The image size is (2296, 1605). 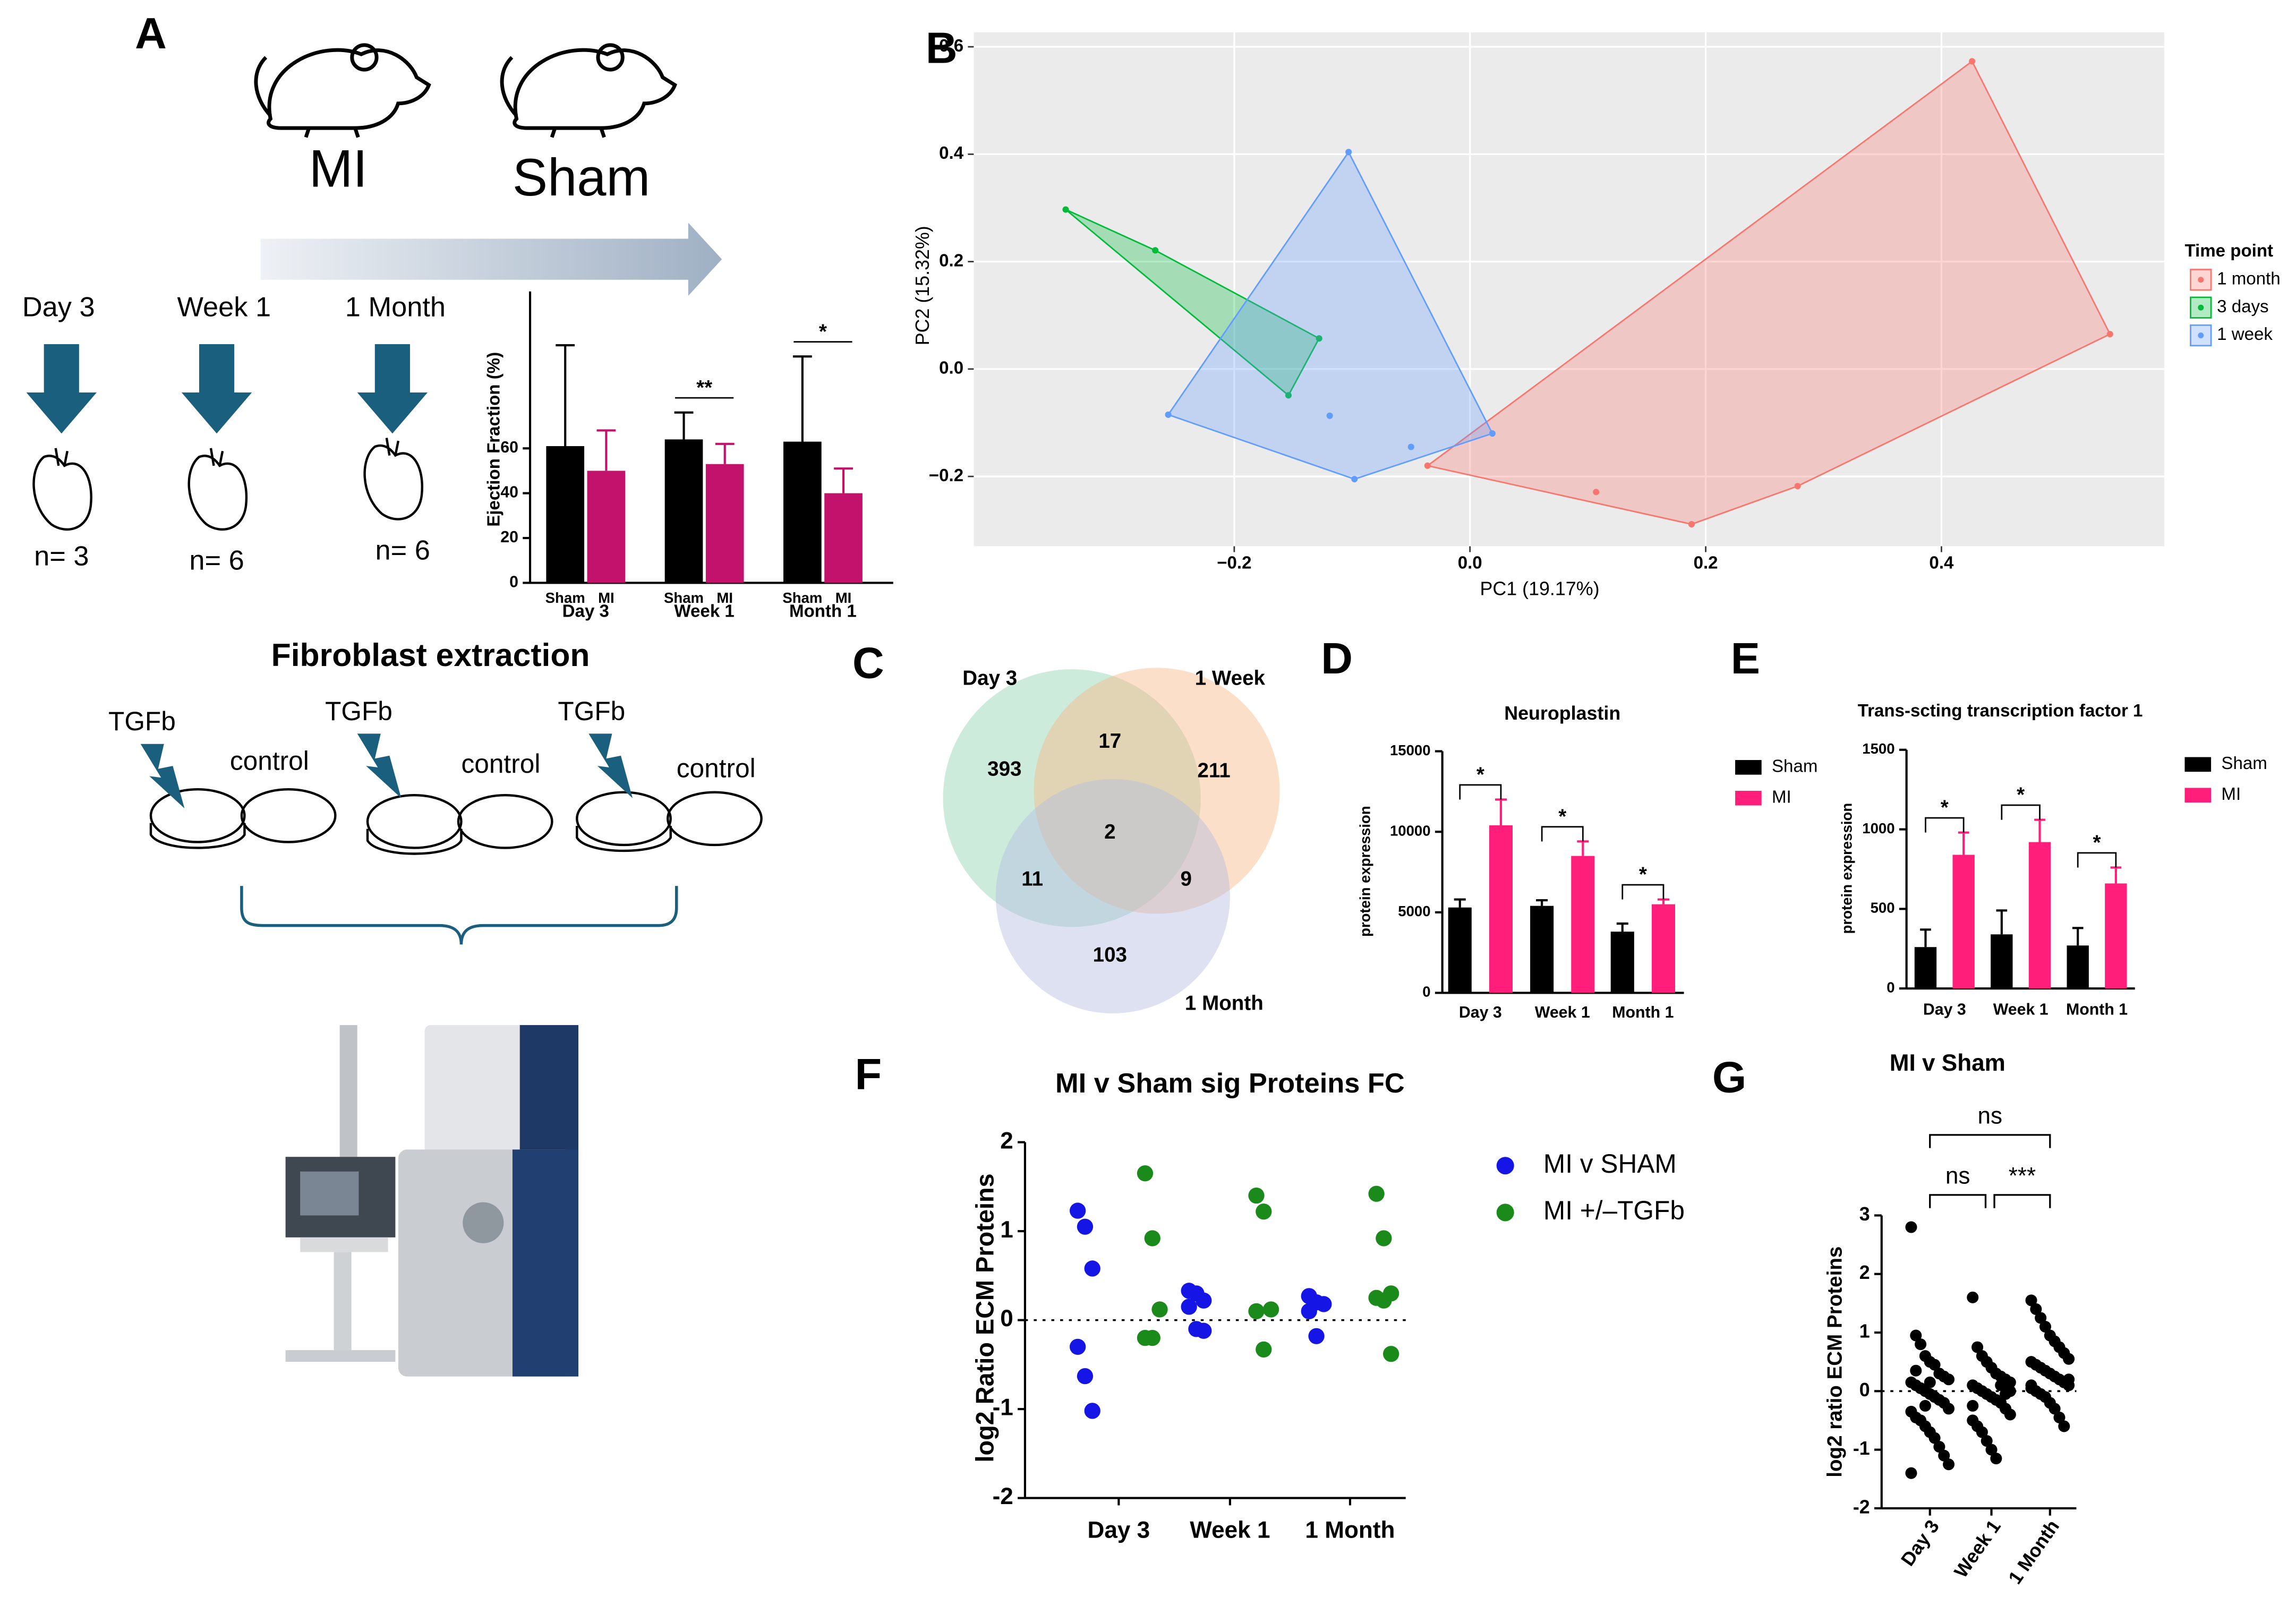 I want to click on control-label: control, so click(x=717, y=768).